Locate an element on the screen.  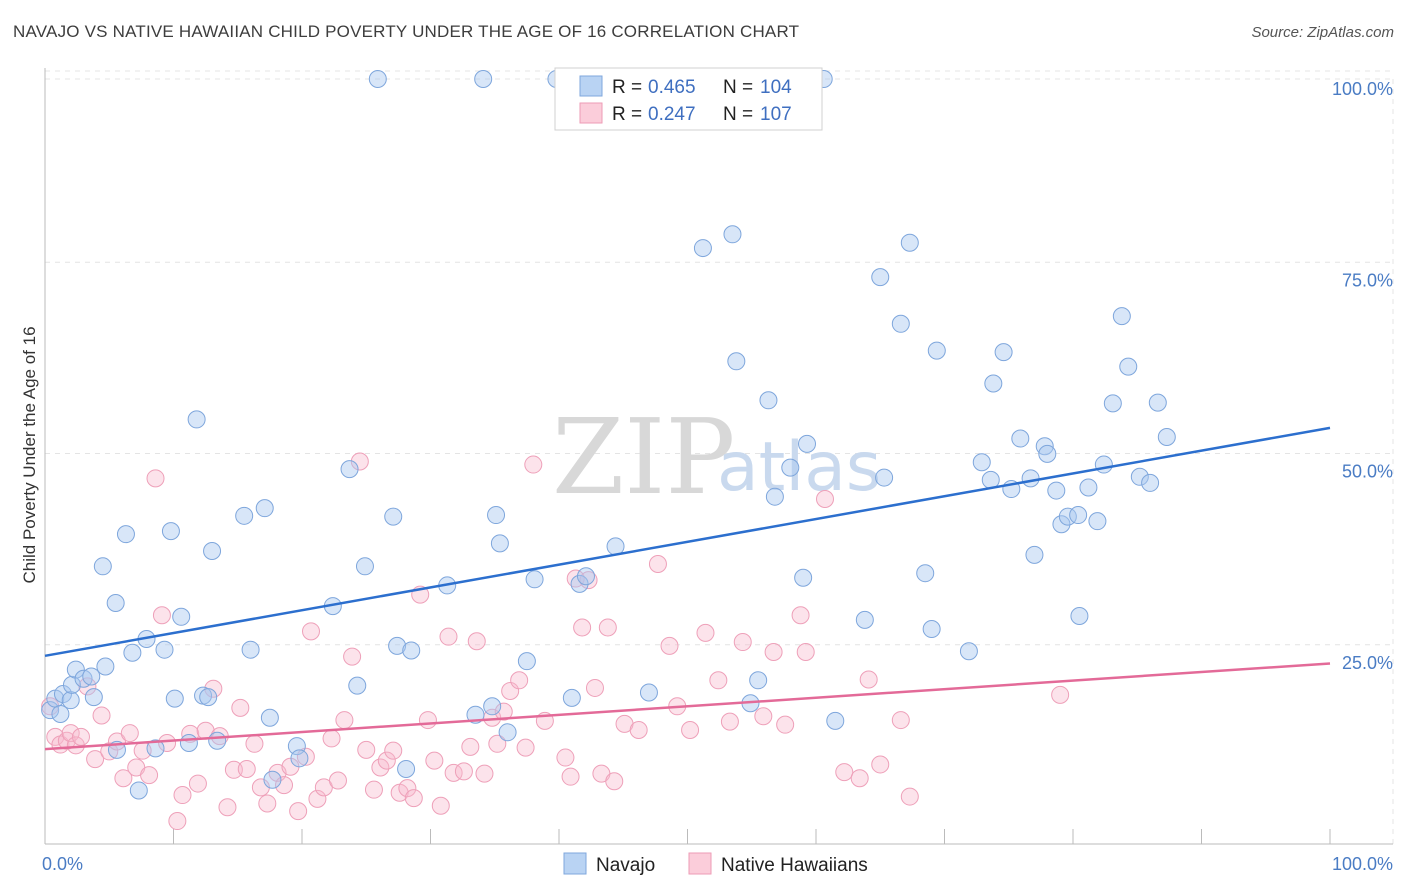
bottom-legend-swatch-navajo is located at coordinates (575, 863).